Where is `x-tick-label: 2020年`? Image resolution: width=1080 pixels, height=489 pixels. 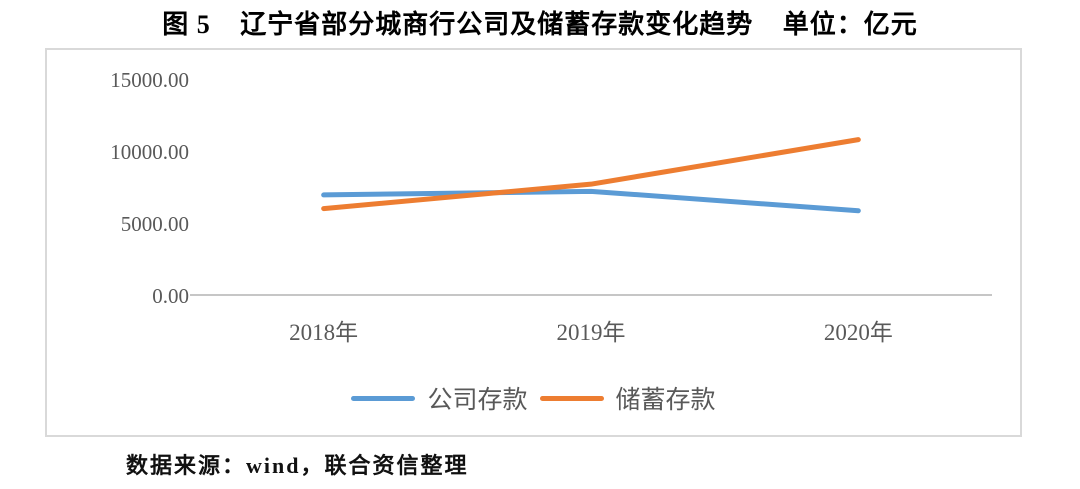 x-tick-label: 2020年 is located at coordinates (858, 332).